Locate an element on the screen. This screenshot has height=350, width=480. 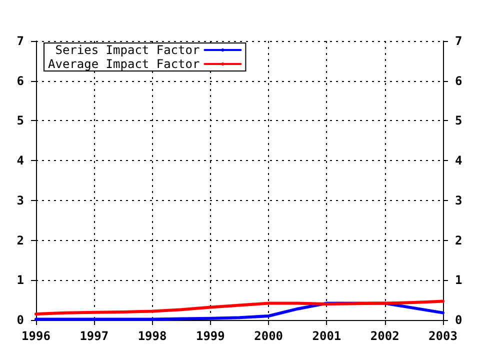
legend-label: Series Impact Factor is located at coordinates (127, 50).